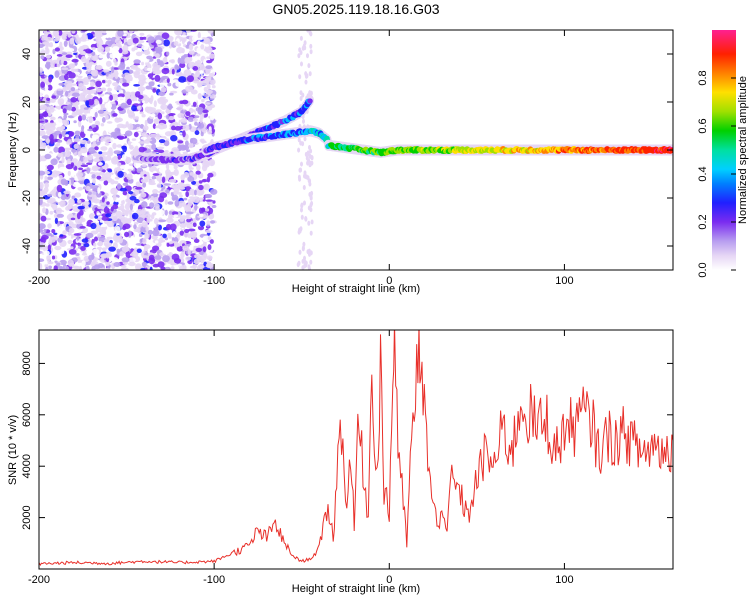 The image size is (750, 600). I want to click on spectrogram-trace-point, so click(310, 101).